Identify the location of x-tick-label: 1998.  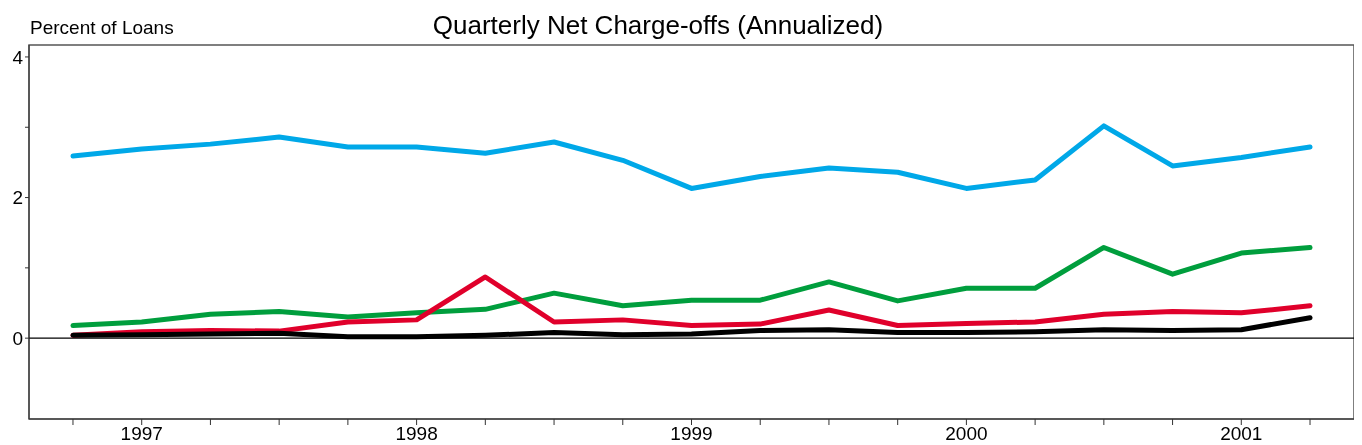
(416, 434).